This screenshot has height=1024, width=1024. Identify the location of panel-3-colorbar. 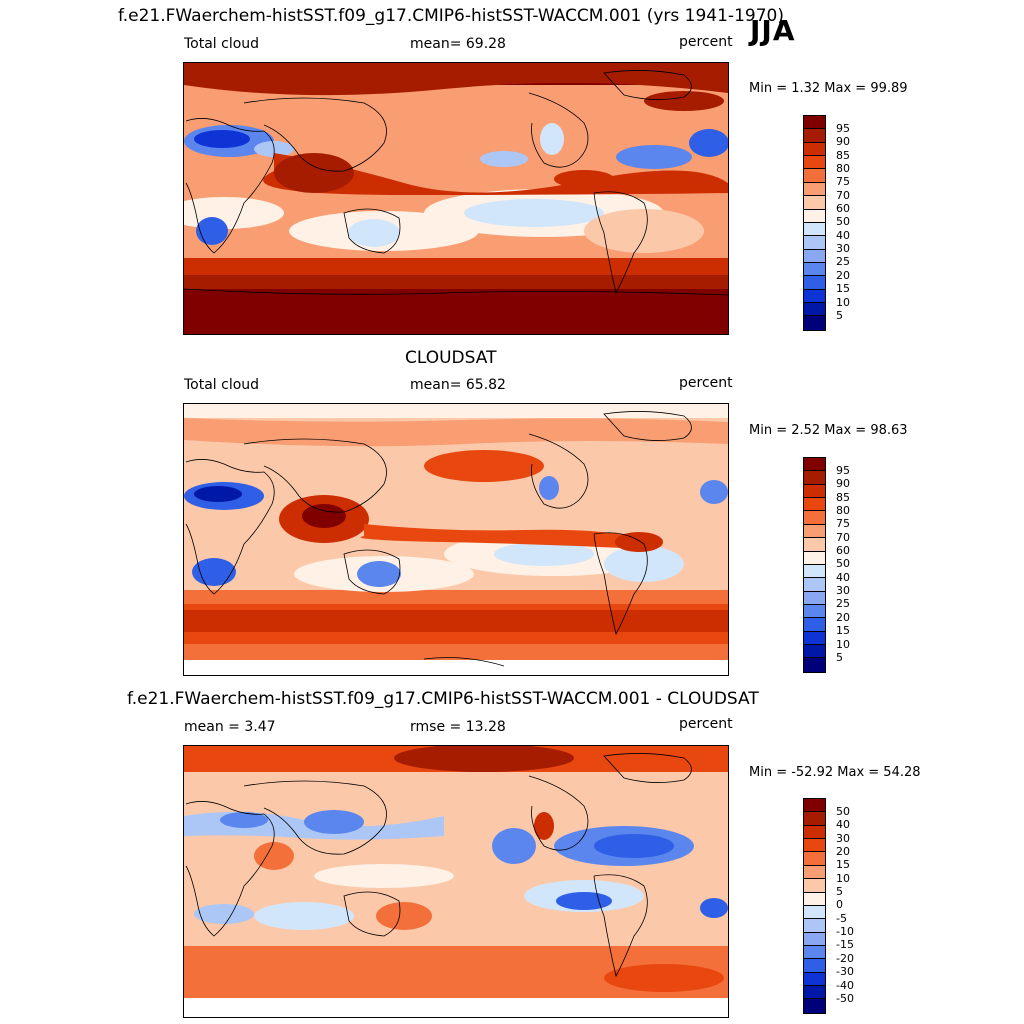
(814, 906).